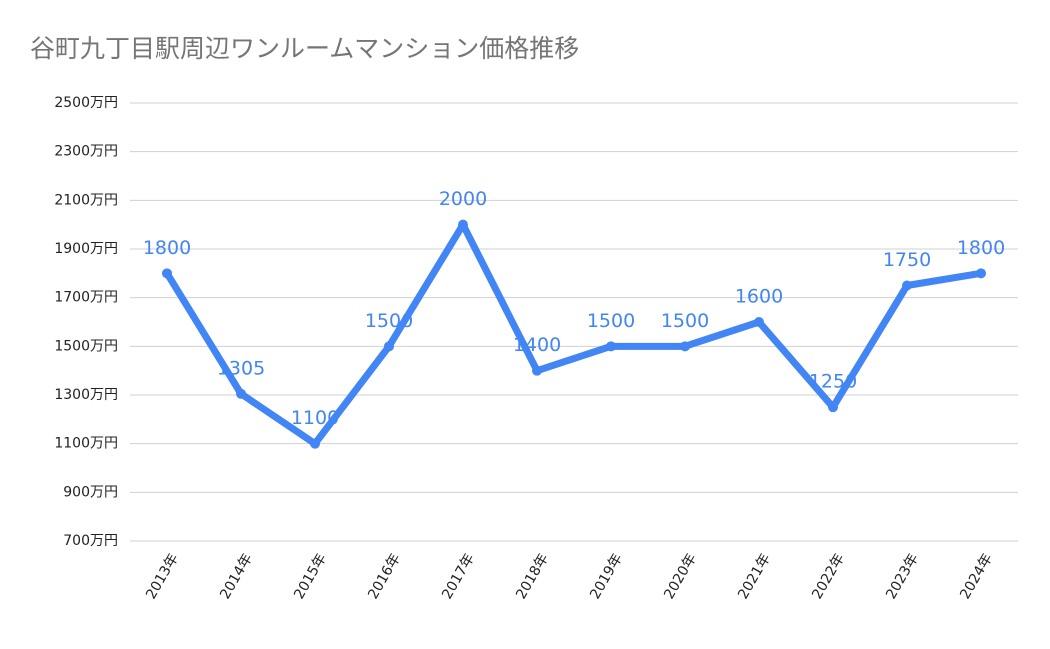 The image size is (1050, 649). Describe the element at coordinates (532, 576) in the screenshot. I see `x-tick-label: 2018年` at that location.